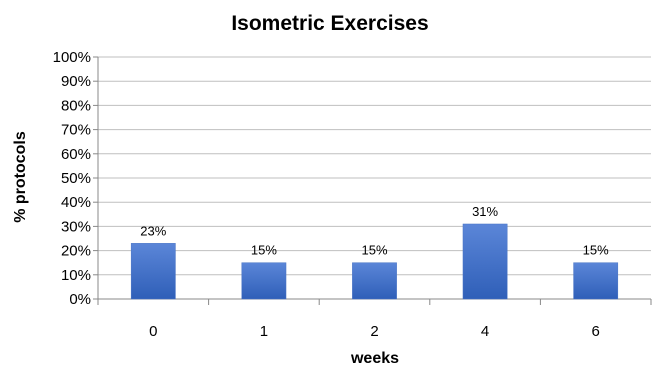 The image size is (653, 369). What do you see at coordinates (76, 105) in the screenshot?
I see `y-tick-label: 80%` at bounding box center [76, 105].